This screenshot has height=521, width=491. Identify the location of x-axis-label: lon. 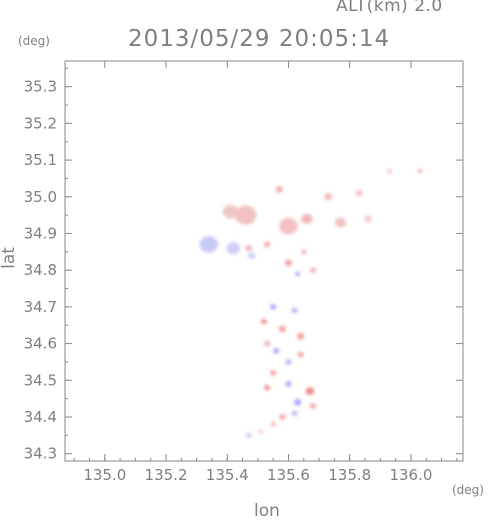
(267, 511).